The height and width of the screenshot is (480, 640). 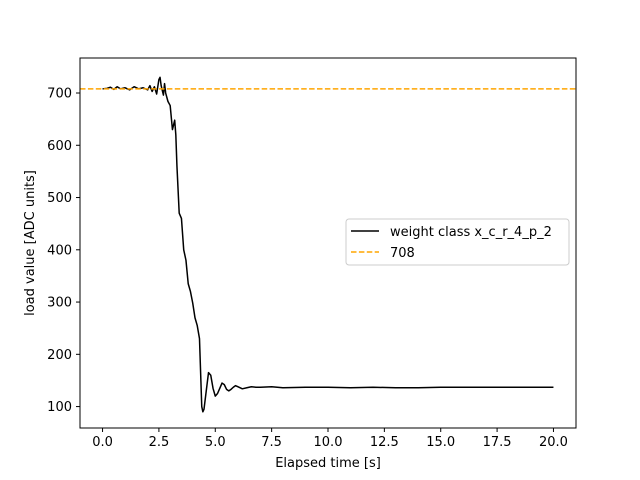 I want to click on y-tick-label: 200, so click(x=59, y=355).